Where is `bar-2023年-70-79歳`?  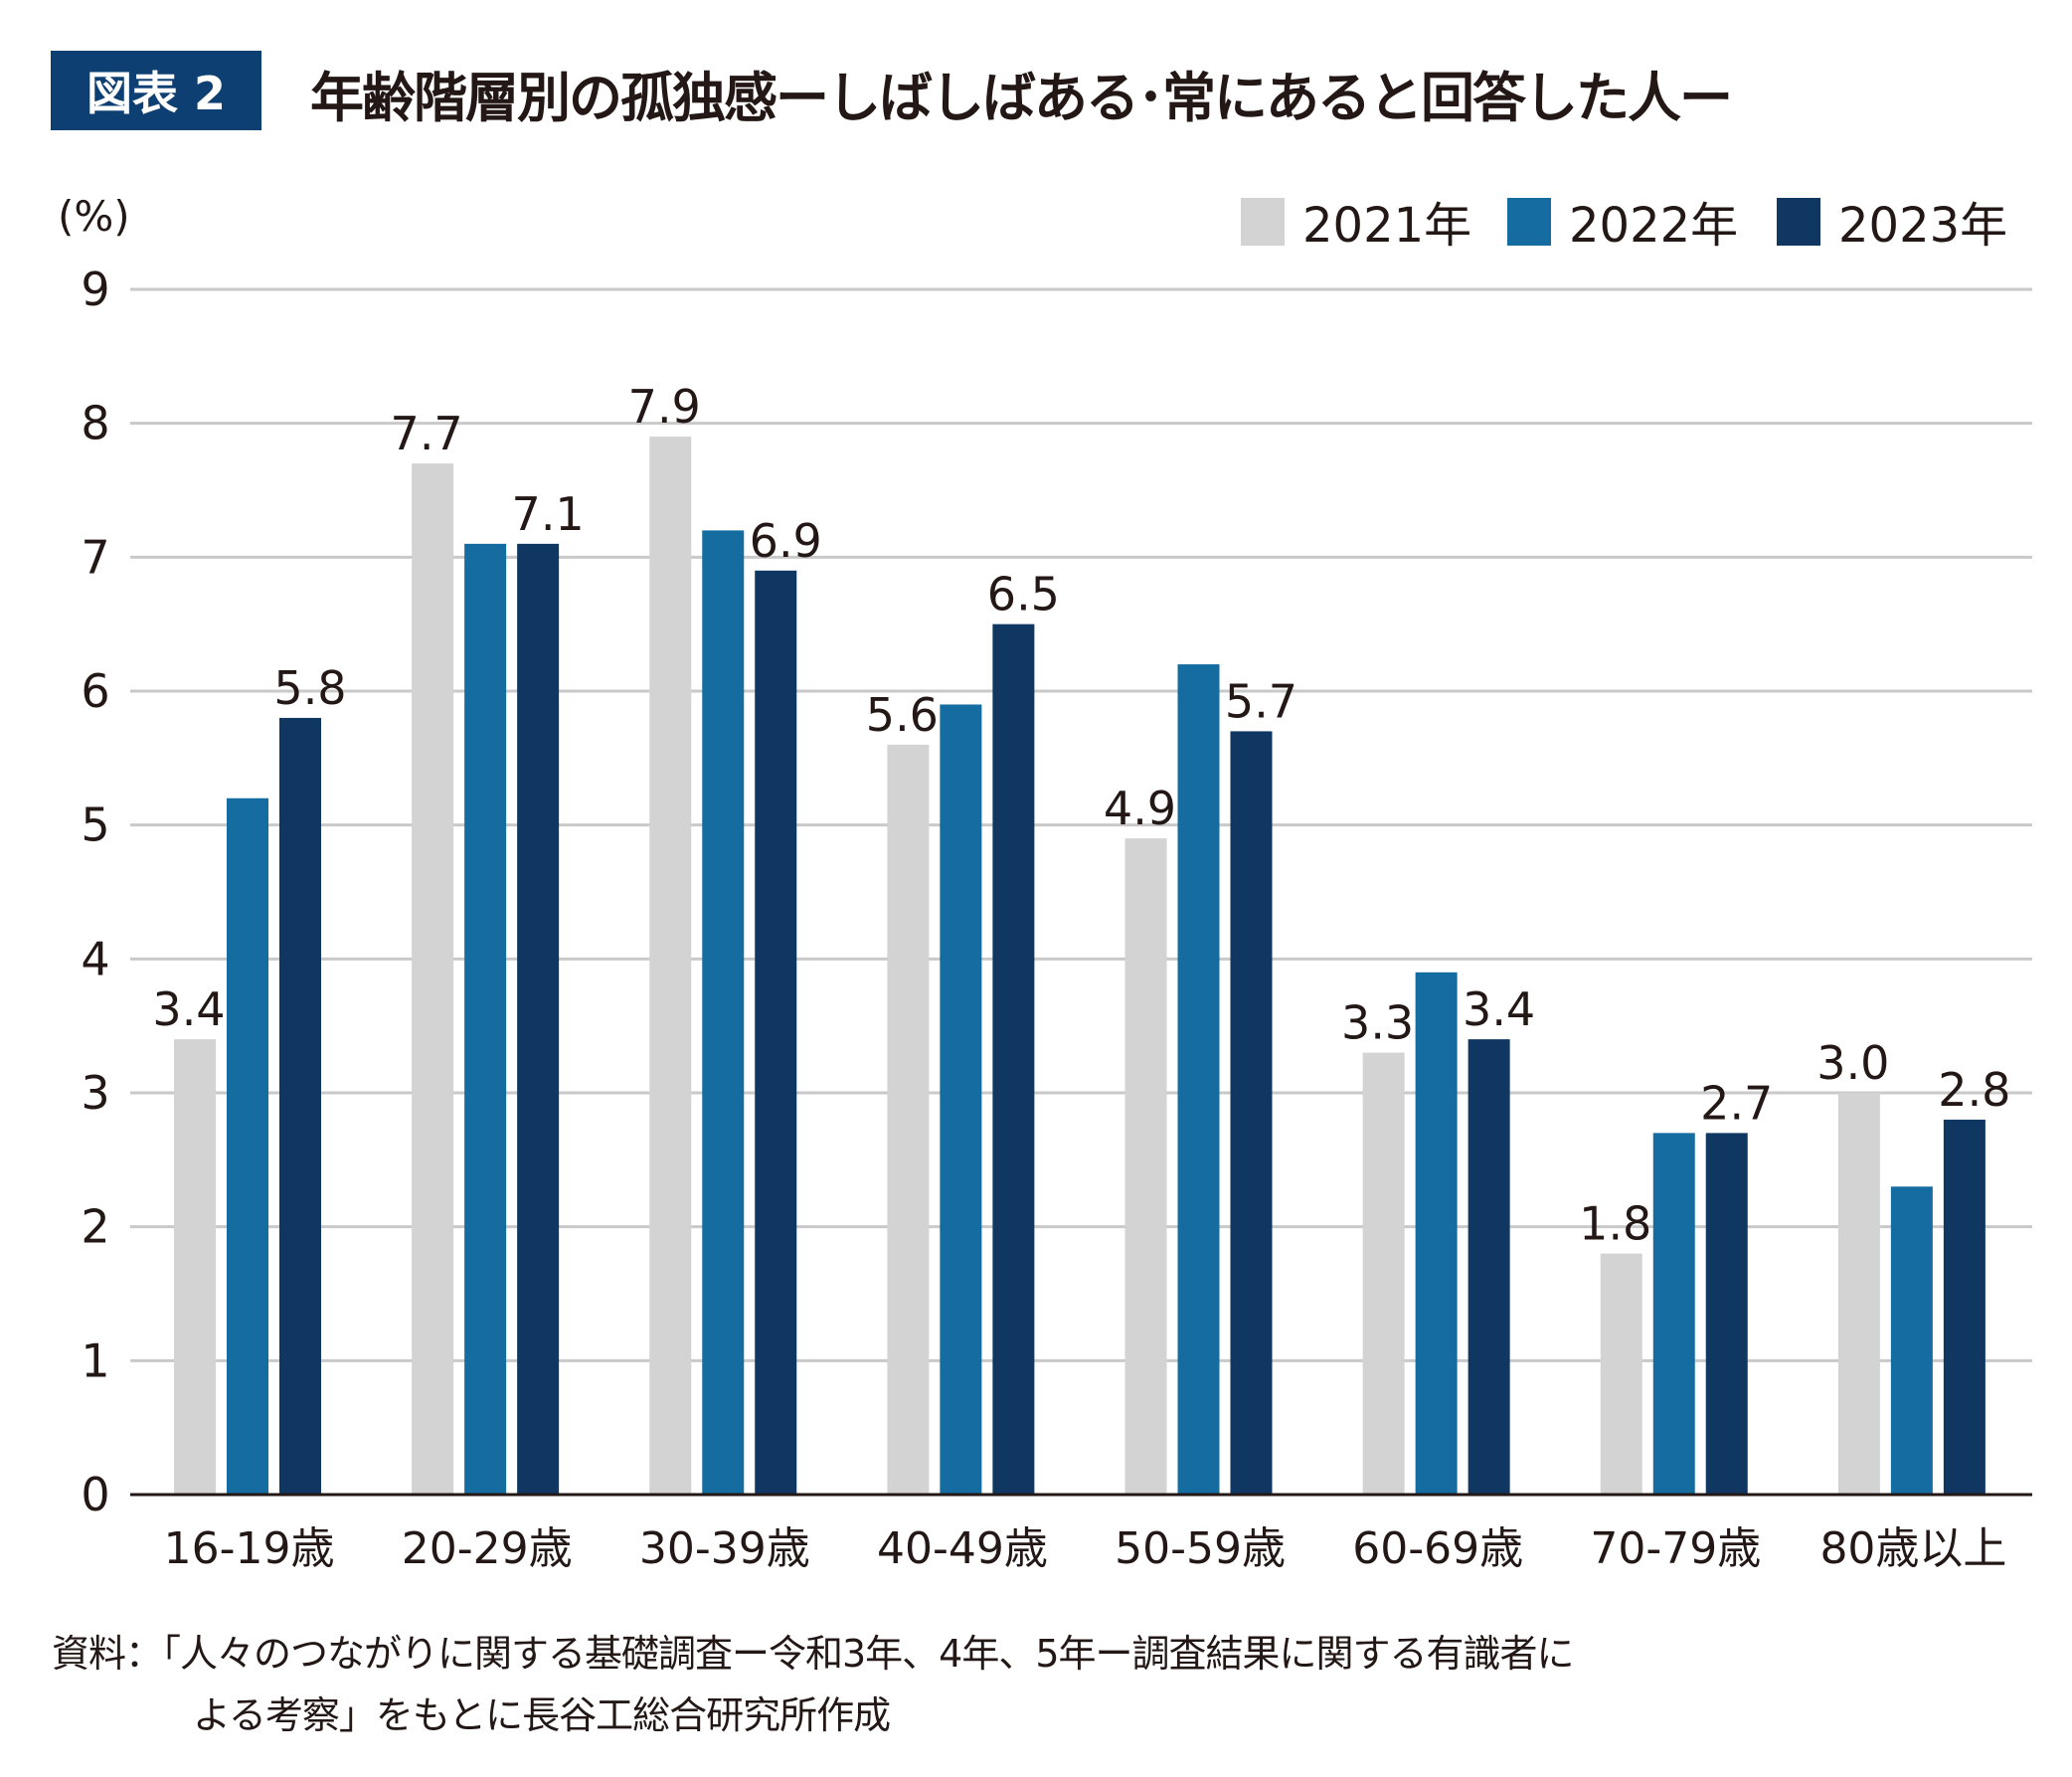 bar-2023年-70-79歳 is located at coordinates (1727, 1314).